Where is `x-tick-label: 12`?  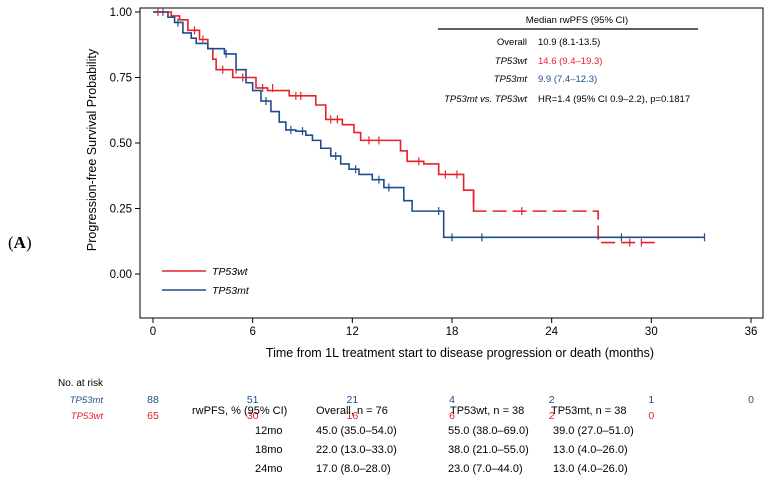
x-tick-label: 12 is located at coordinates (352, 332).